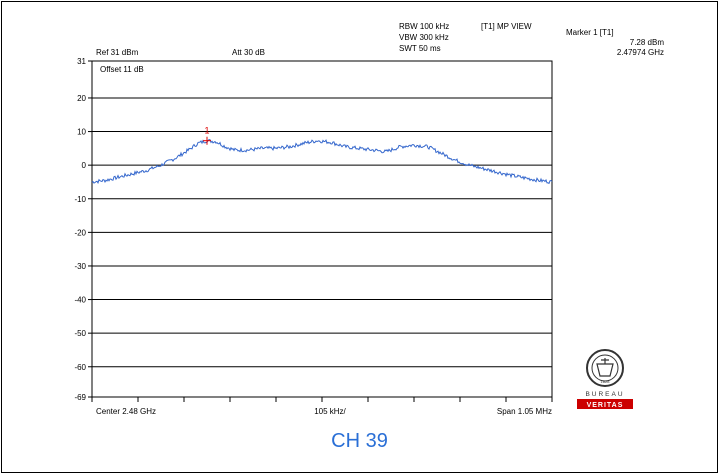 The width and height of the screenshot is (719, 474). Describe the element at coordinates (126, 411) in the screenshot. I see `center-frequency: Center 2.48 GHz` at that location.